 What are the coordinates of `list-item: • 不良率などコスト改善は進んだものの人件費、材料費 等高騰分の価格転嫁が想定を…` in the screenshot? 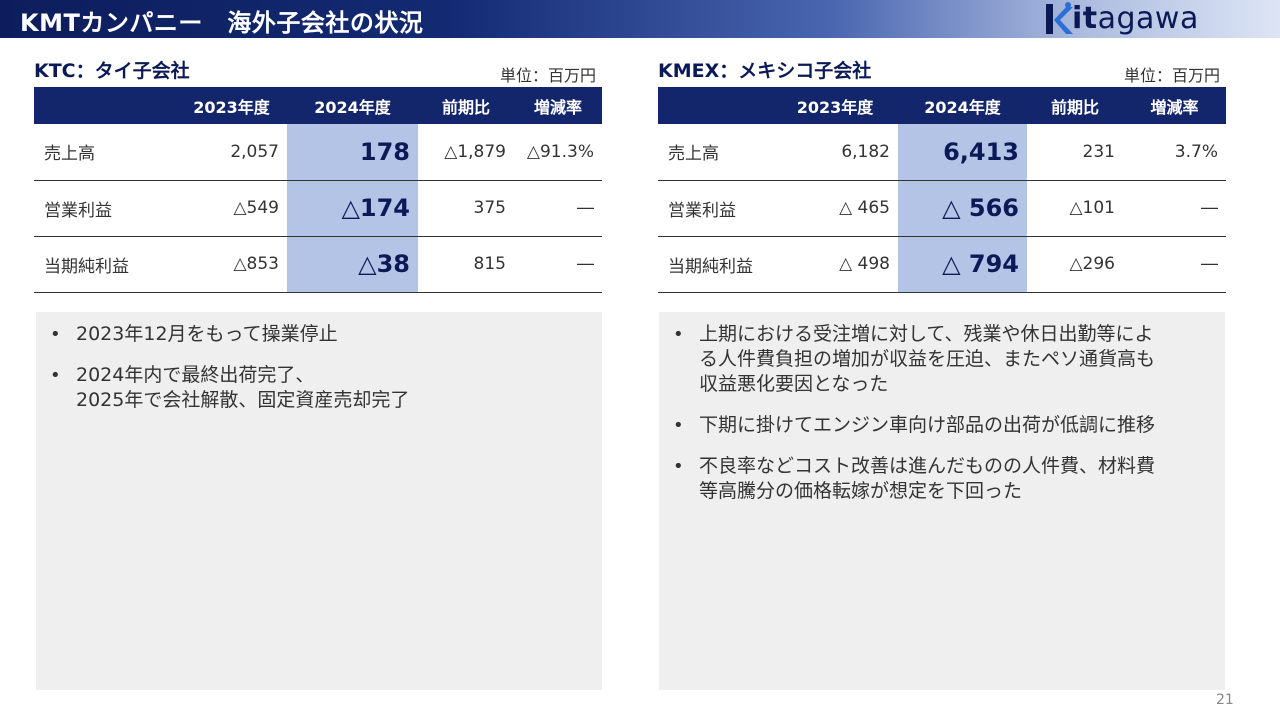 It's located at (942, 479).